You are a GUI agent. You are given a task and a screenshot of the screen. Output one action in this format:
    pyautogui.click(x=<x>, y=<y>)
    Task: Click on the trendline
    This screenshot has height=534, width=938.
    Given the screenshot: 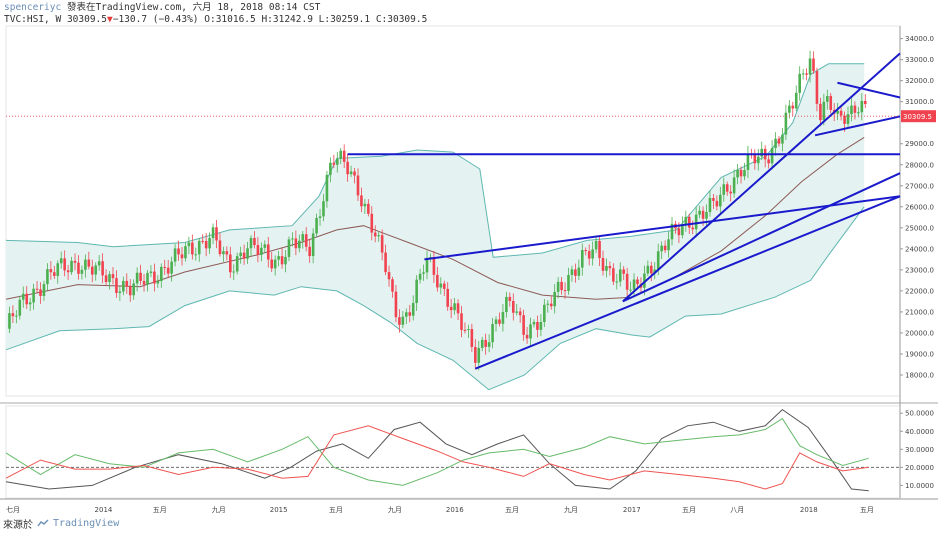 What is the action you would take?
    pyautogui.click(x=869, y=90)
    